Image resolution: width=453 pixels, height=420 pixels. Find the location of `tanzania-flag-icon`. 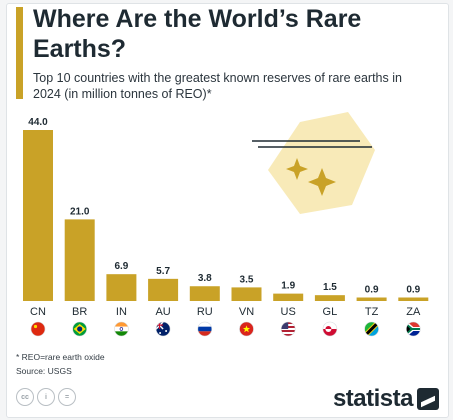

tanzania-flag-icon is located at coordinates (371, 329).